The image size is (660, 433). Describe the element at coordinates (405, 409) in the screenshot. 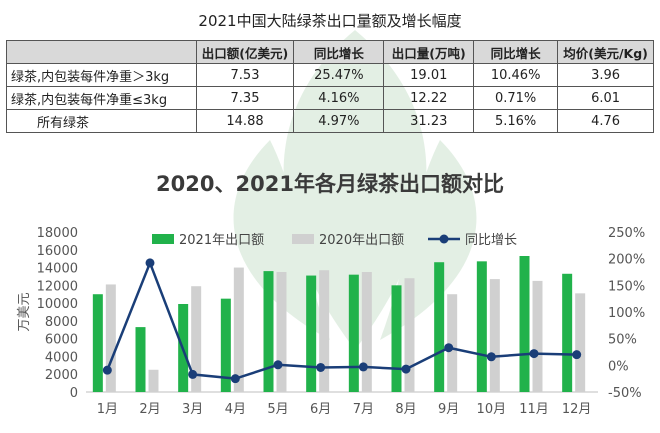

I see `x-tick-label: 8月` at that location.